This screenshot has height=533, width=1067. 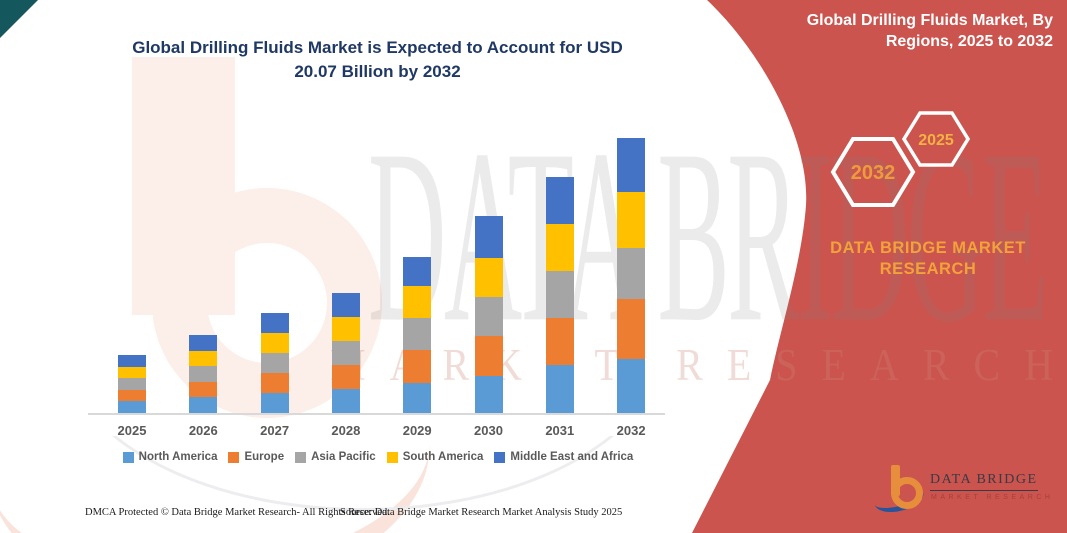 I want to click on legend-item-north-america: North America, so click(x=170, y=457).